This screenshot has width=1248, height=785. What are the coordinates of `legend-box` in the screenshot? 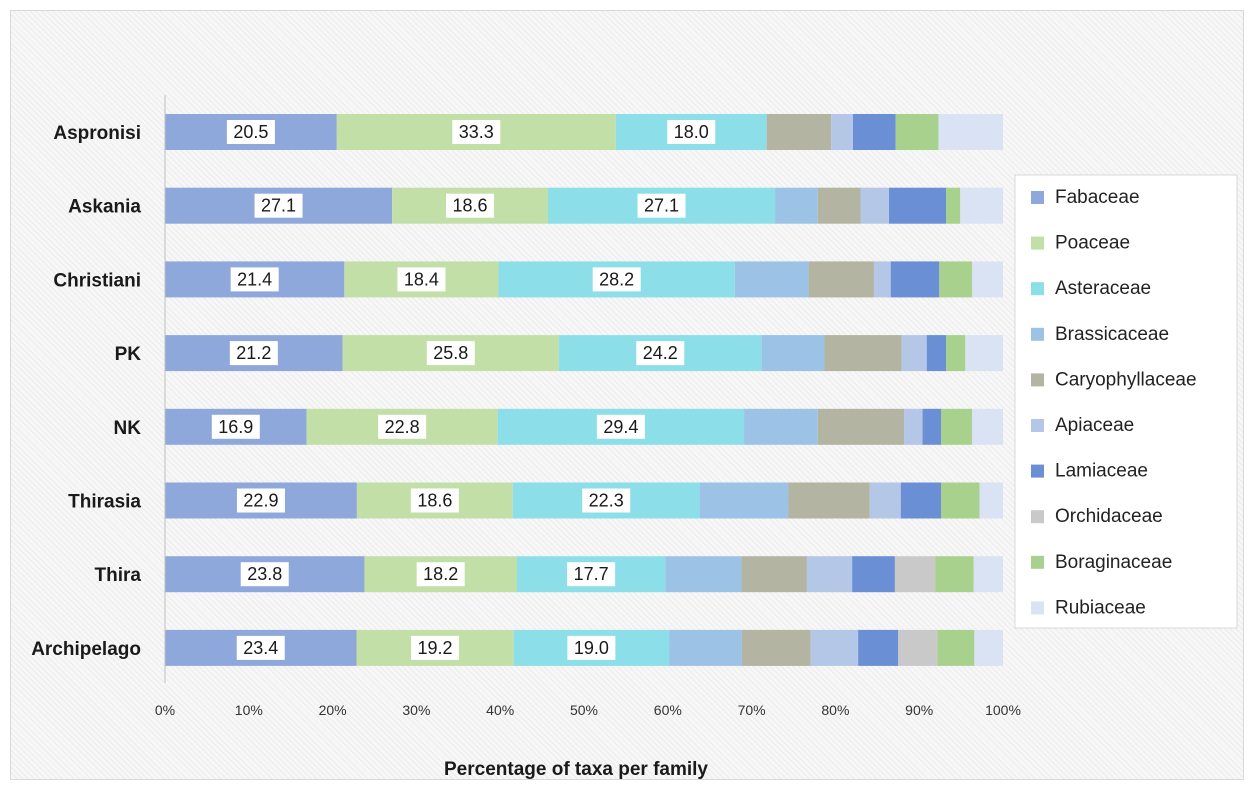 It's located at (1126, 401).